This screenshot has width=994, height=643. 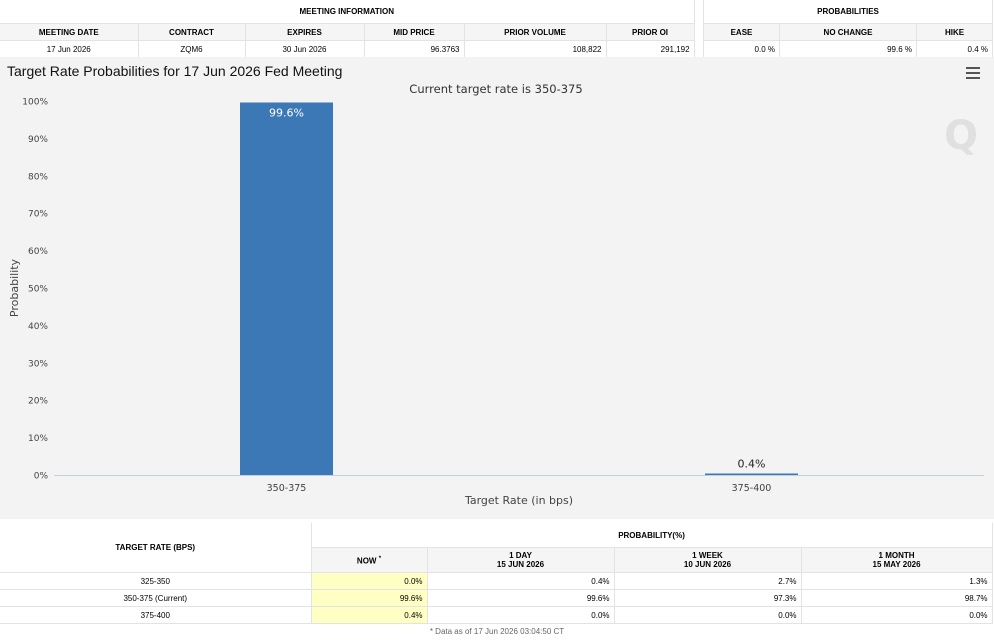 I want to click on table-row: 375-400 0.4% 0.0% 0.0% 0.0%, so click(x=496, y=615).